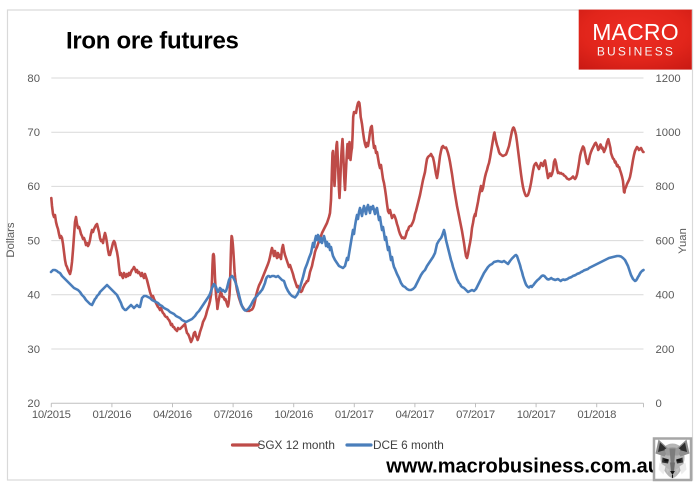 The height and width of the screenshot is (483, 699). I want to click on svg-text: 04/2017, so click(415, 415).